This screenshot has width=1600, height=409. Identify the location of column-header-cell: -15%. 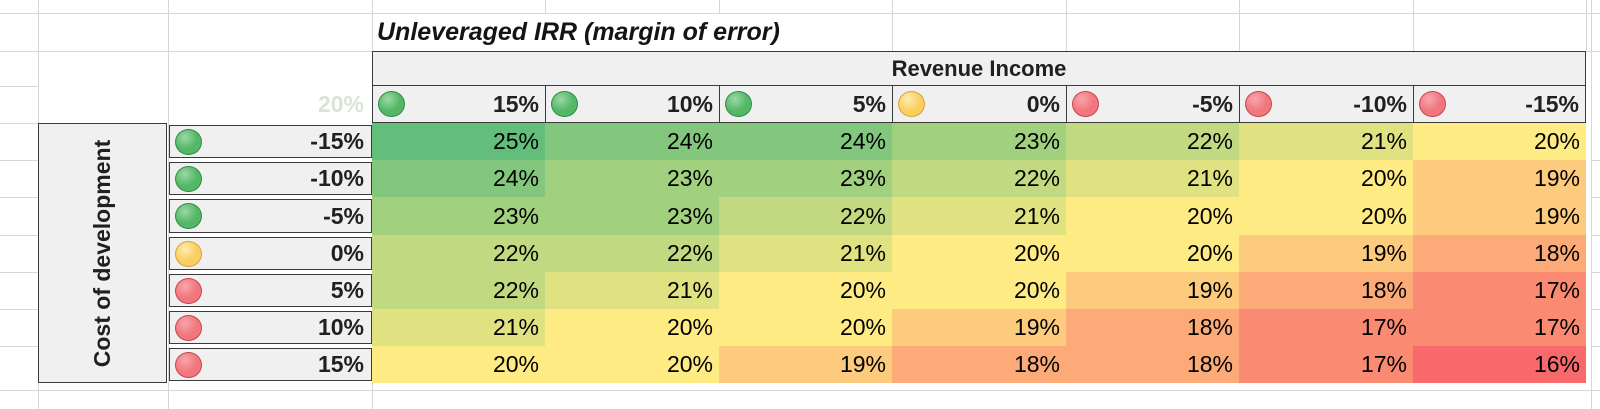
(1499, 104).